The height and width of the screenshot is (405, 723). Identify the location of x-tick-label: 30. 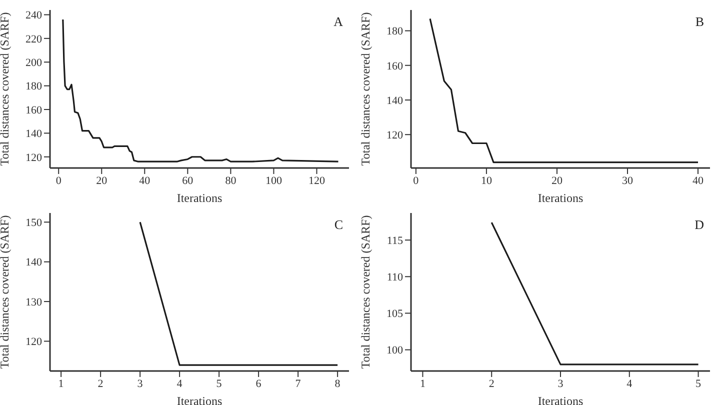
(628, 180).